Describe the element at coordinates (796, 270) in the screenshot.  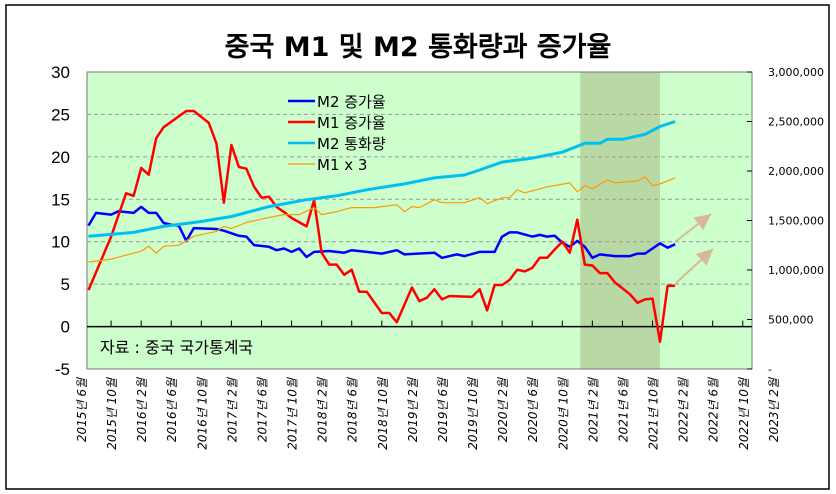
I see `right-tick-label: 1,000,000` at that location.